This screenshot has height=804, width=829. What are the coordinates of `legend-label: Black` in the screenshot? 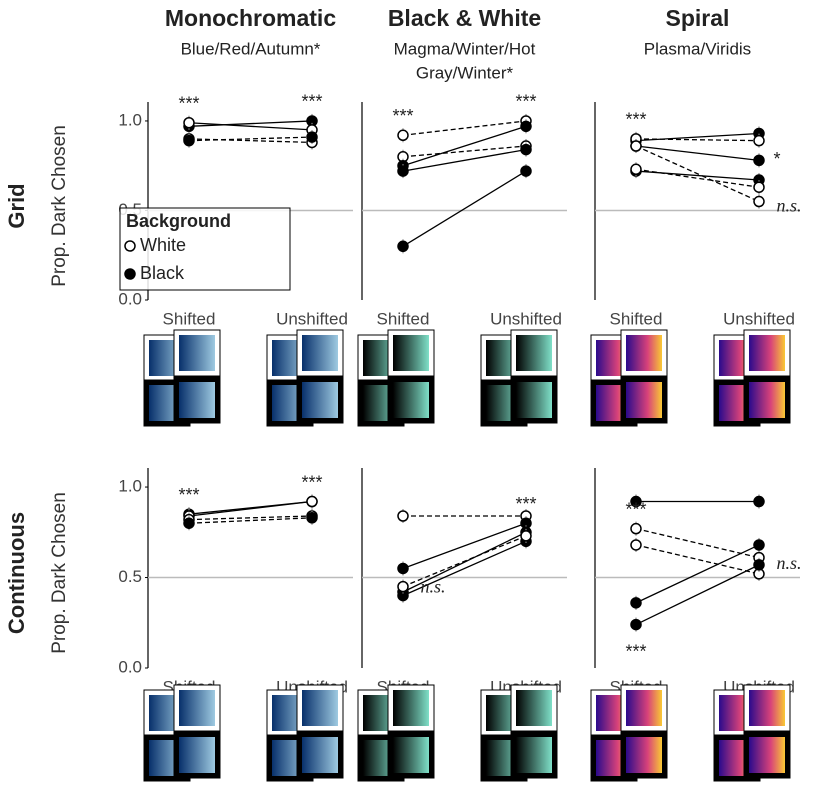 It's located at (162, 273).